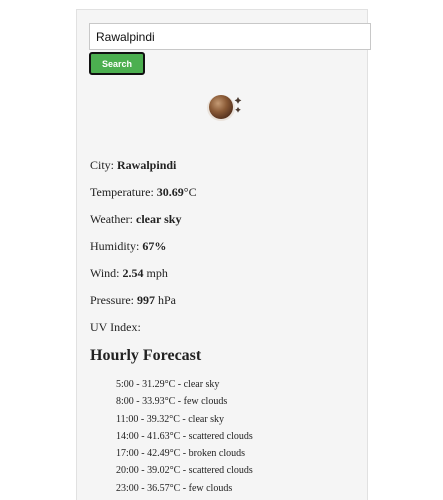 Image resolution: width=443 pixels, height=500 pixels. What do you see at coordinates (170, 192) in the screenshot?
I see `temperature-value: 30.69` at bounding box center [170, 192].